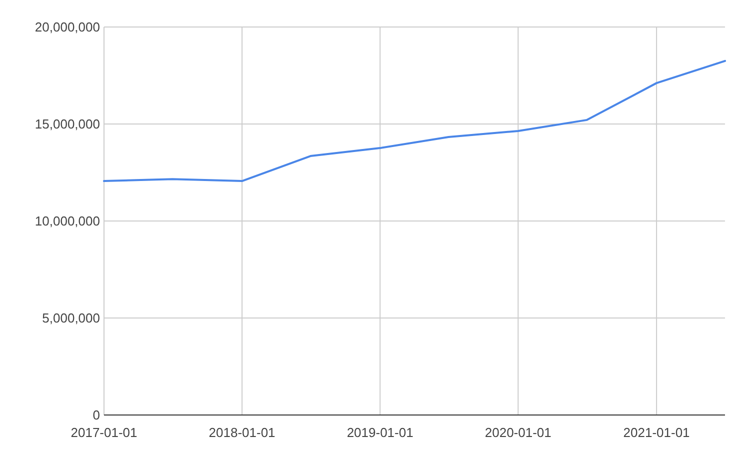 The height and width of the screenshot is (453, 743). Describe the element at coordinates (380, 432) in the screenshot. I see `x-tick-label: 2019-01-01` at that location.